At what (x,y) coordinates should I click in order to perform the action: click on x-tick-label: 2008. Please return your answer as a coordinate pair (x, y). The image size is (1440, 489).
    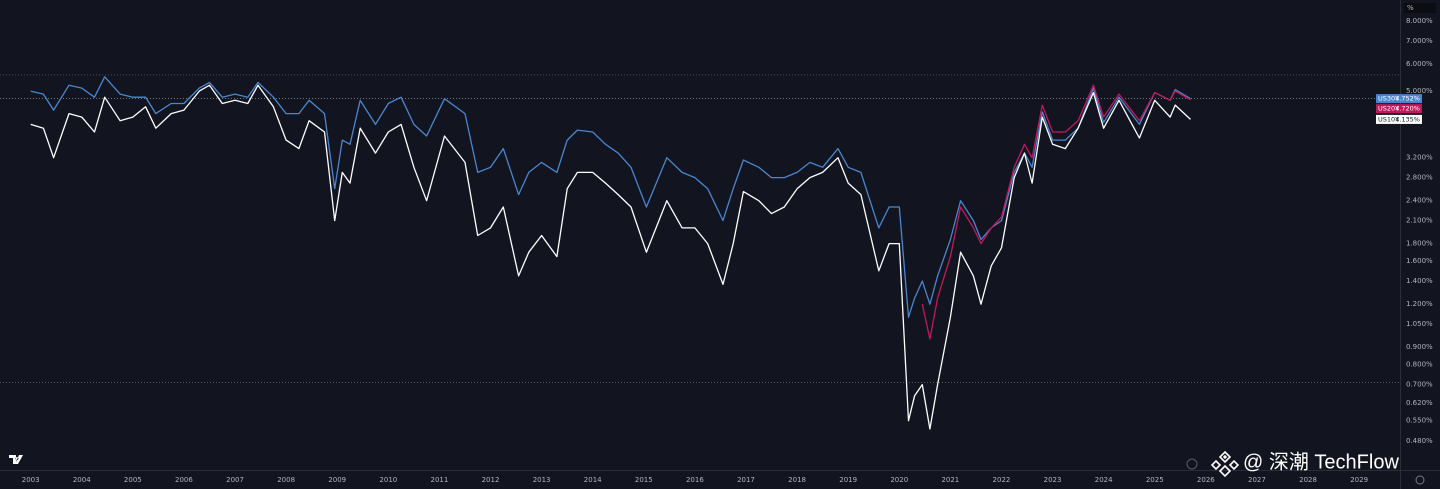
    Looking at the image, I should click on (286, 480).